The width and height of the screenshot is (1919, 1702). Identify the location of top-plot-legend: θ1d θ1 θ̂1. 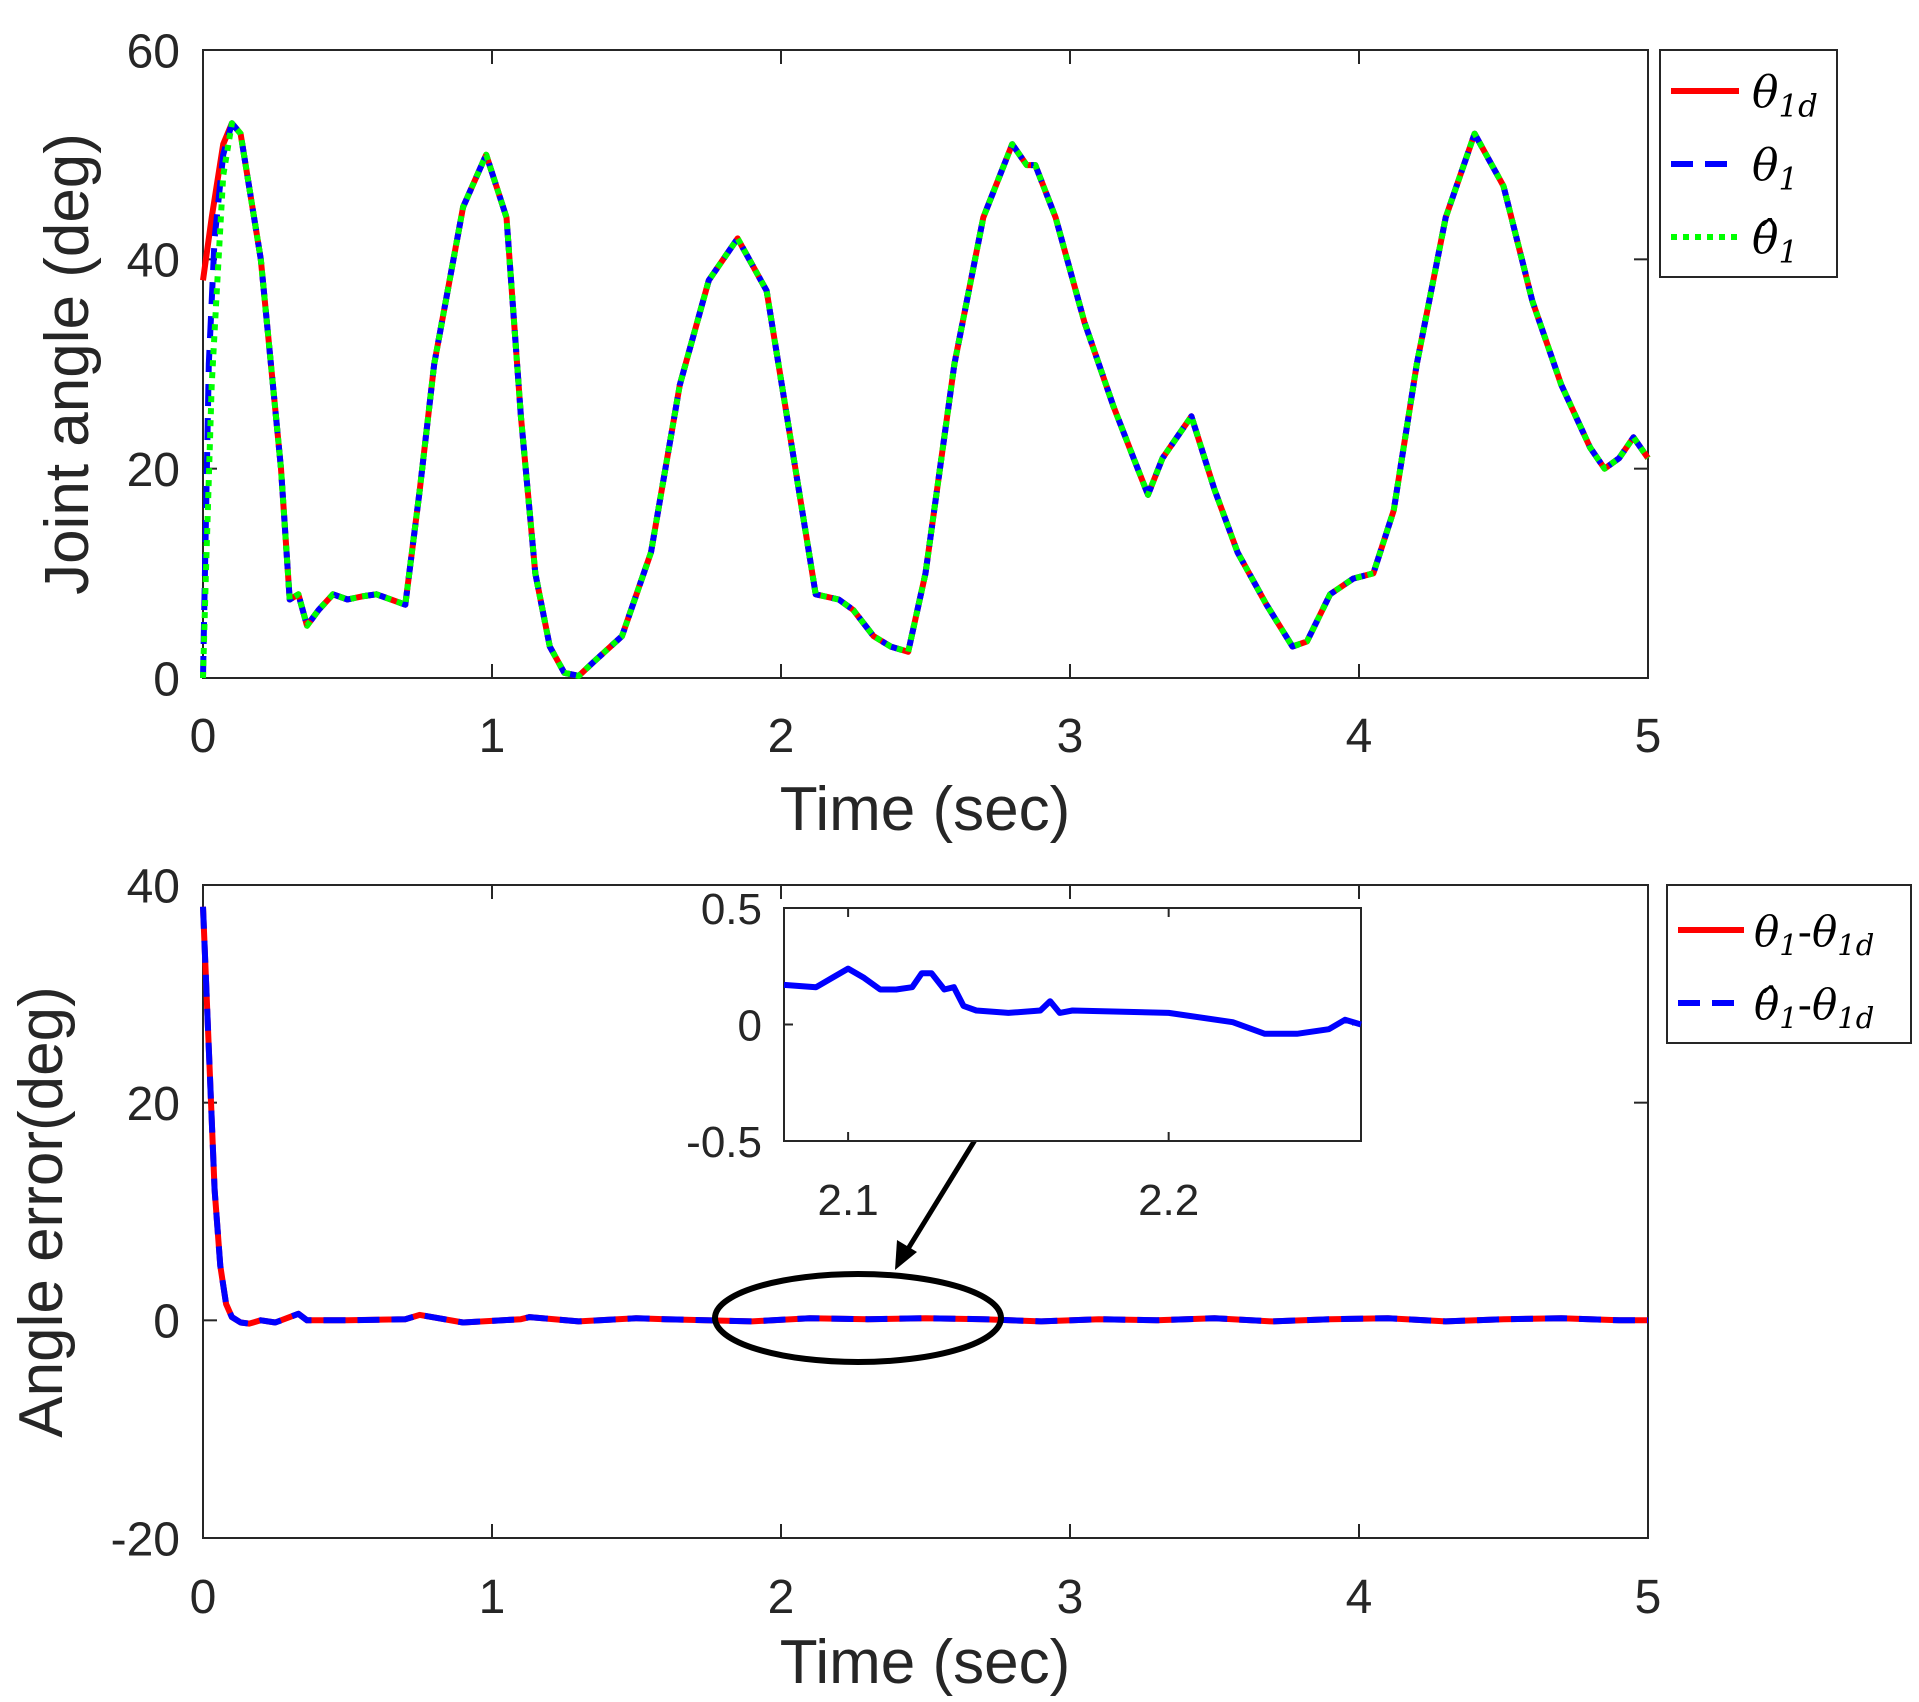
(1748, 163).